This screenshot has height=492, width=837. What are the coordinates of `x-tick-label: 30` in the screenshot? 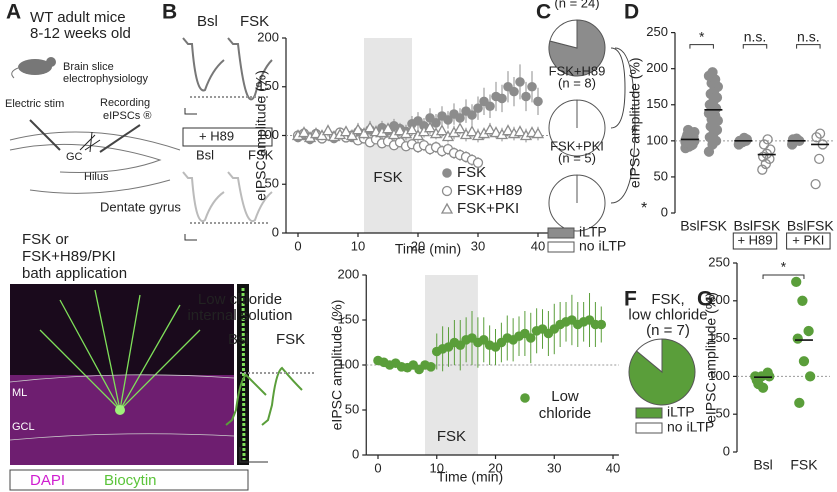 It's located at (478, 245).